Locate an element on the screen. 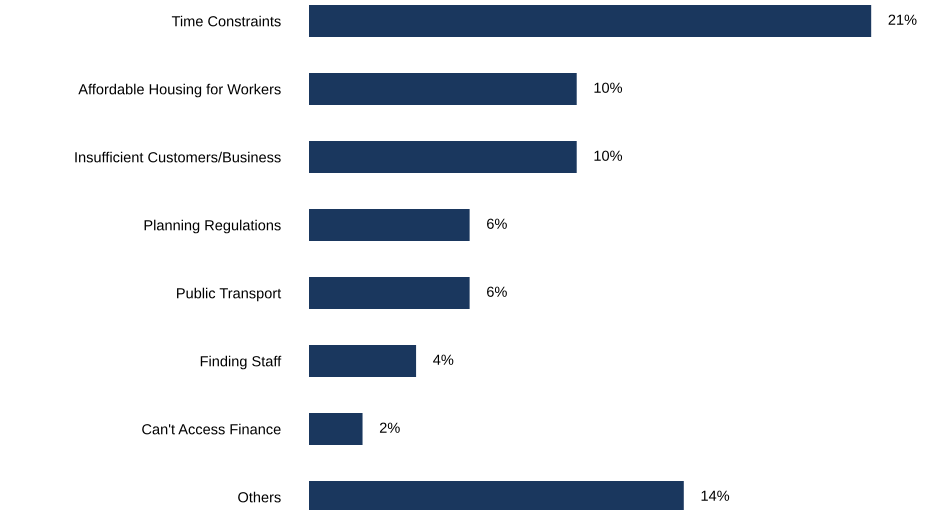 Image resolution: width=929 pixels, height=510 pixels. y-tick-label: Time Constraints is located at coordinates (226, 21).